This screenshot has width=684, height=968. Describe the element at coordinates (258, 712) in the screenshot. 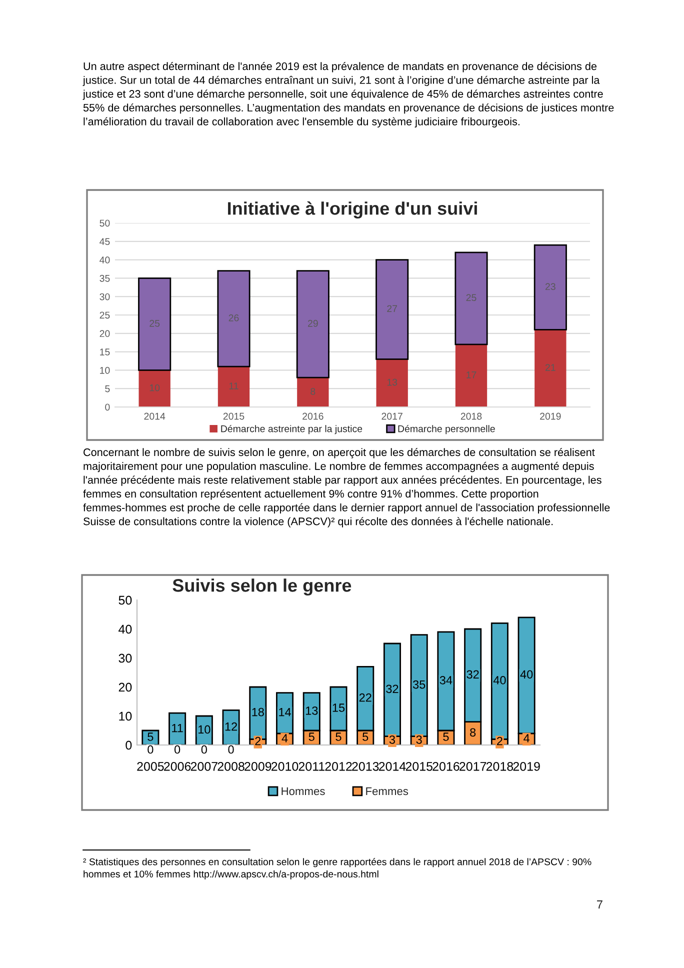

I see `data-label: 18` at that location.